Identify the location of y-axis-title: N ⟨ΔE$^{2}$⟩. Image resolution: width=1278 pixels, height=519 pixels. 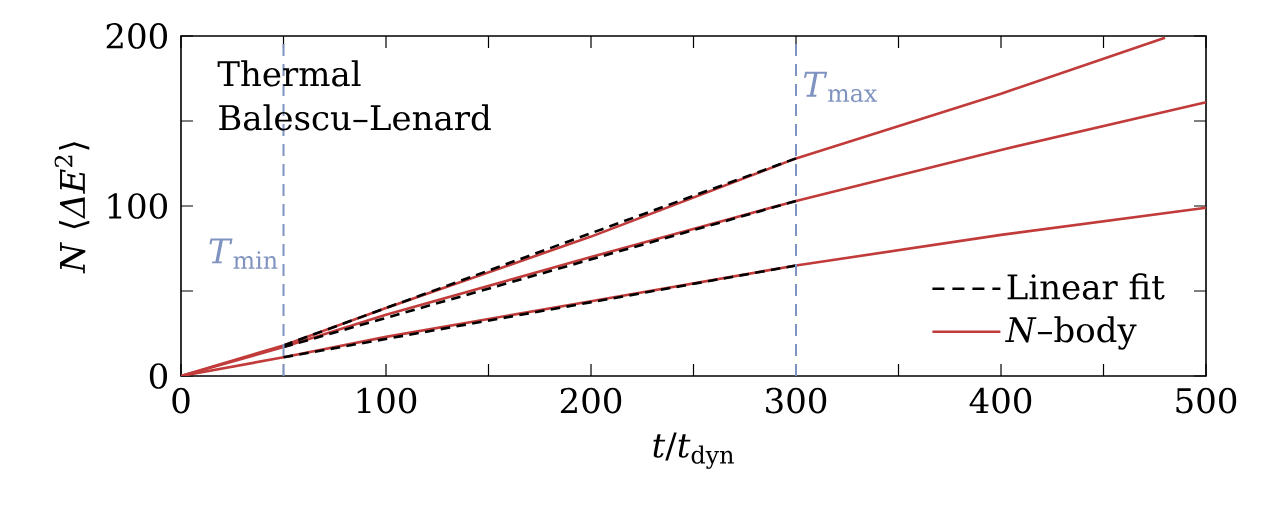
(72, 208).